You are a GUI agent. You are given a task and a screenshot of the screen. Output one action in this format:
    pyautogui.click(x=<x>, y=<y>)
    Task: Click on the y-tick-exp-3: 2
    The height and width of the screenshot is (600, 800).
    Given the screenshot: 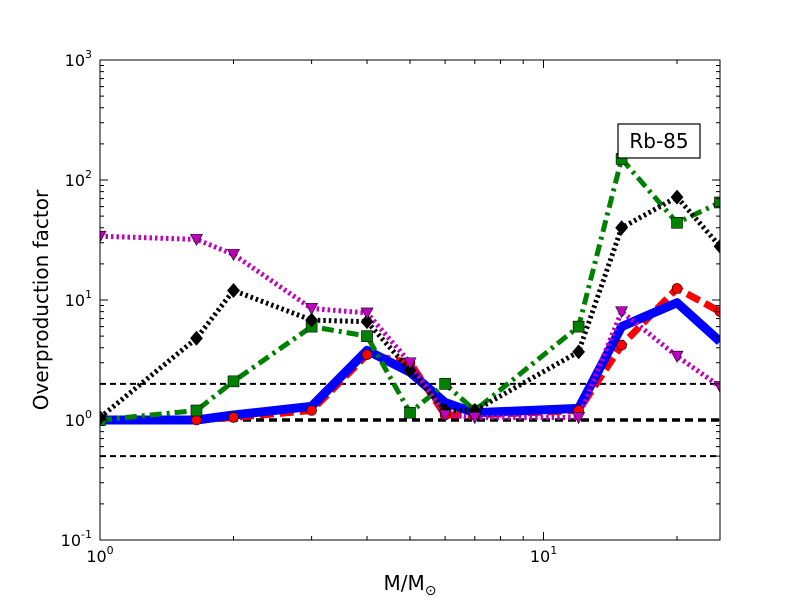 What is the action you would take?
    pyautogui.click(x=88, y=174)
    